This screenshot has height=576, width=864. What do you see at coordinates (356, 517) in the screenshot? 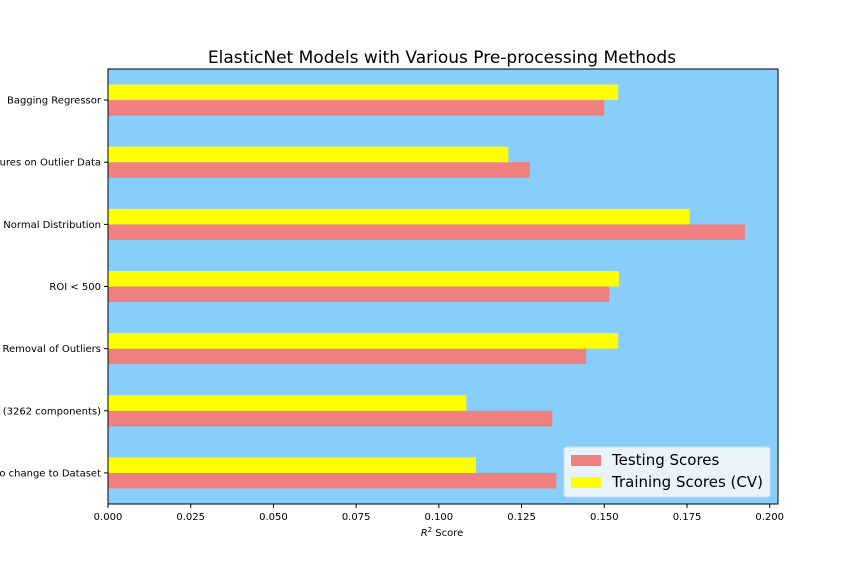
I see `x-tick-label: 0.075` at bounding box center [356, 517].